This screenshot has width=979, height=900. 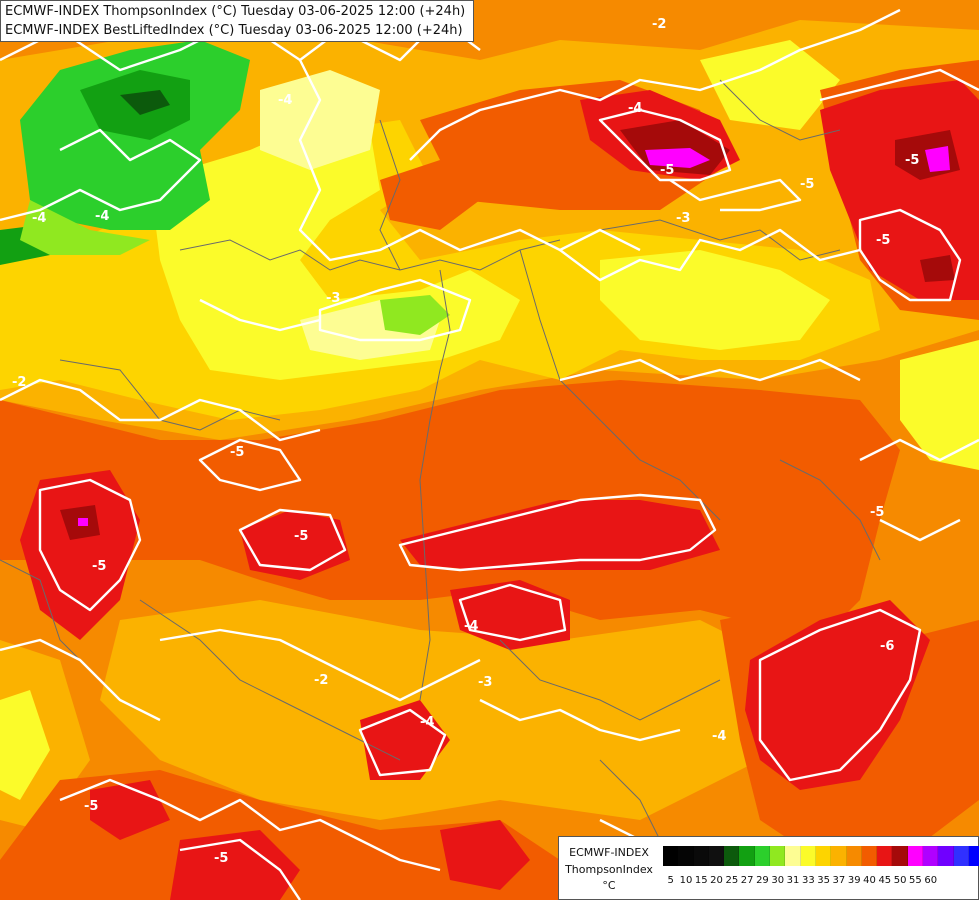 I want to click on legend-title-2: ThompsonIndex, so click(x=609, y=869).